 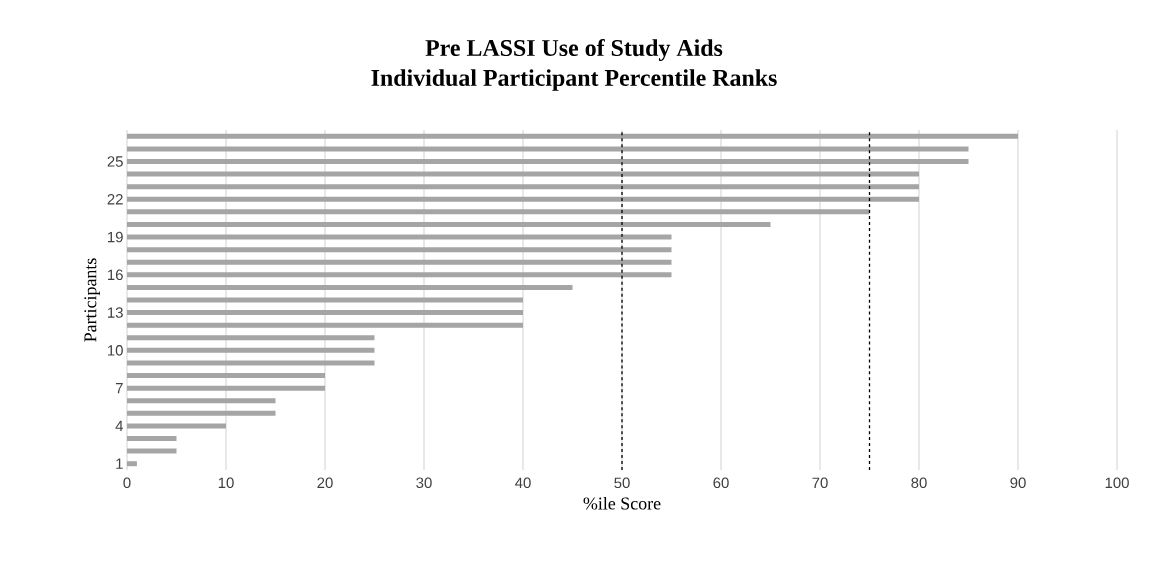 What do you see at coordinates (119, 426) in the screenshot?
I see `y-tick-label: 4` at bounding box center [119, 426].